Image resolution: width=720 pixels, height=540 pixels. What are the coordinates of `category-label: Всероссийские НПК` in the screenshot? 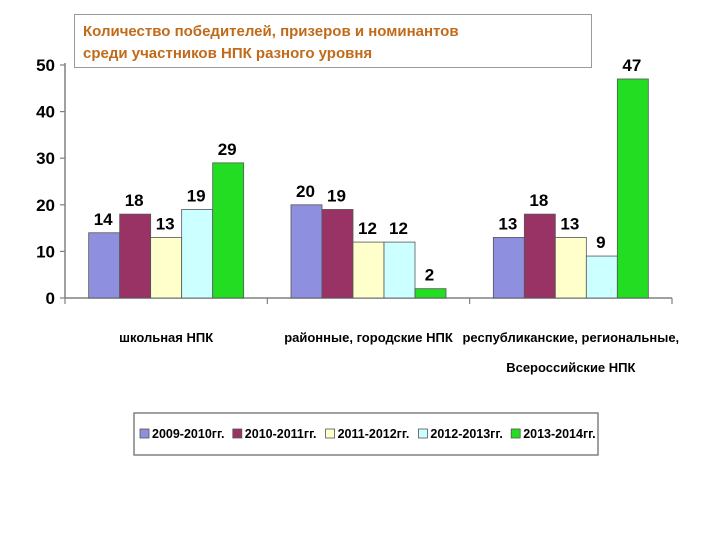 It's located at (570, 367).